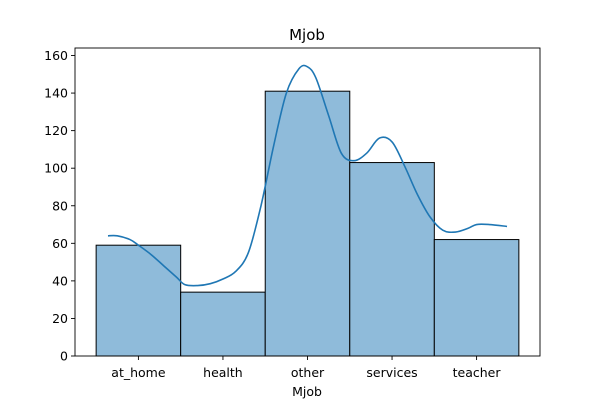  Describe the element at coordinates (56, 55) in the screenshot. I see `y-tick-label: 160` at that location.